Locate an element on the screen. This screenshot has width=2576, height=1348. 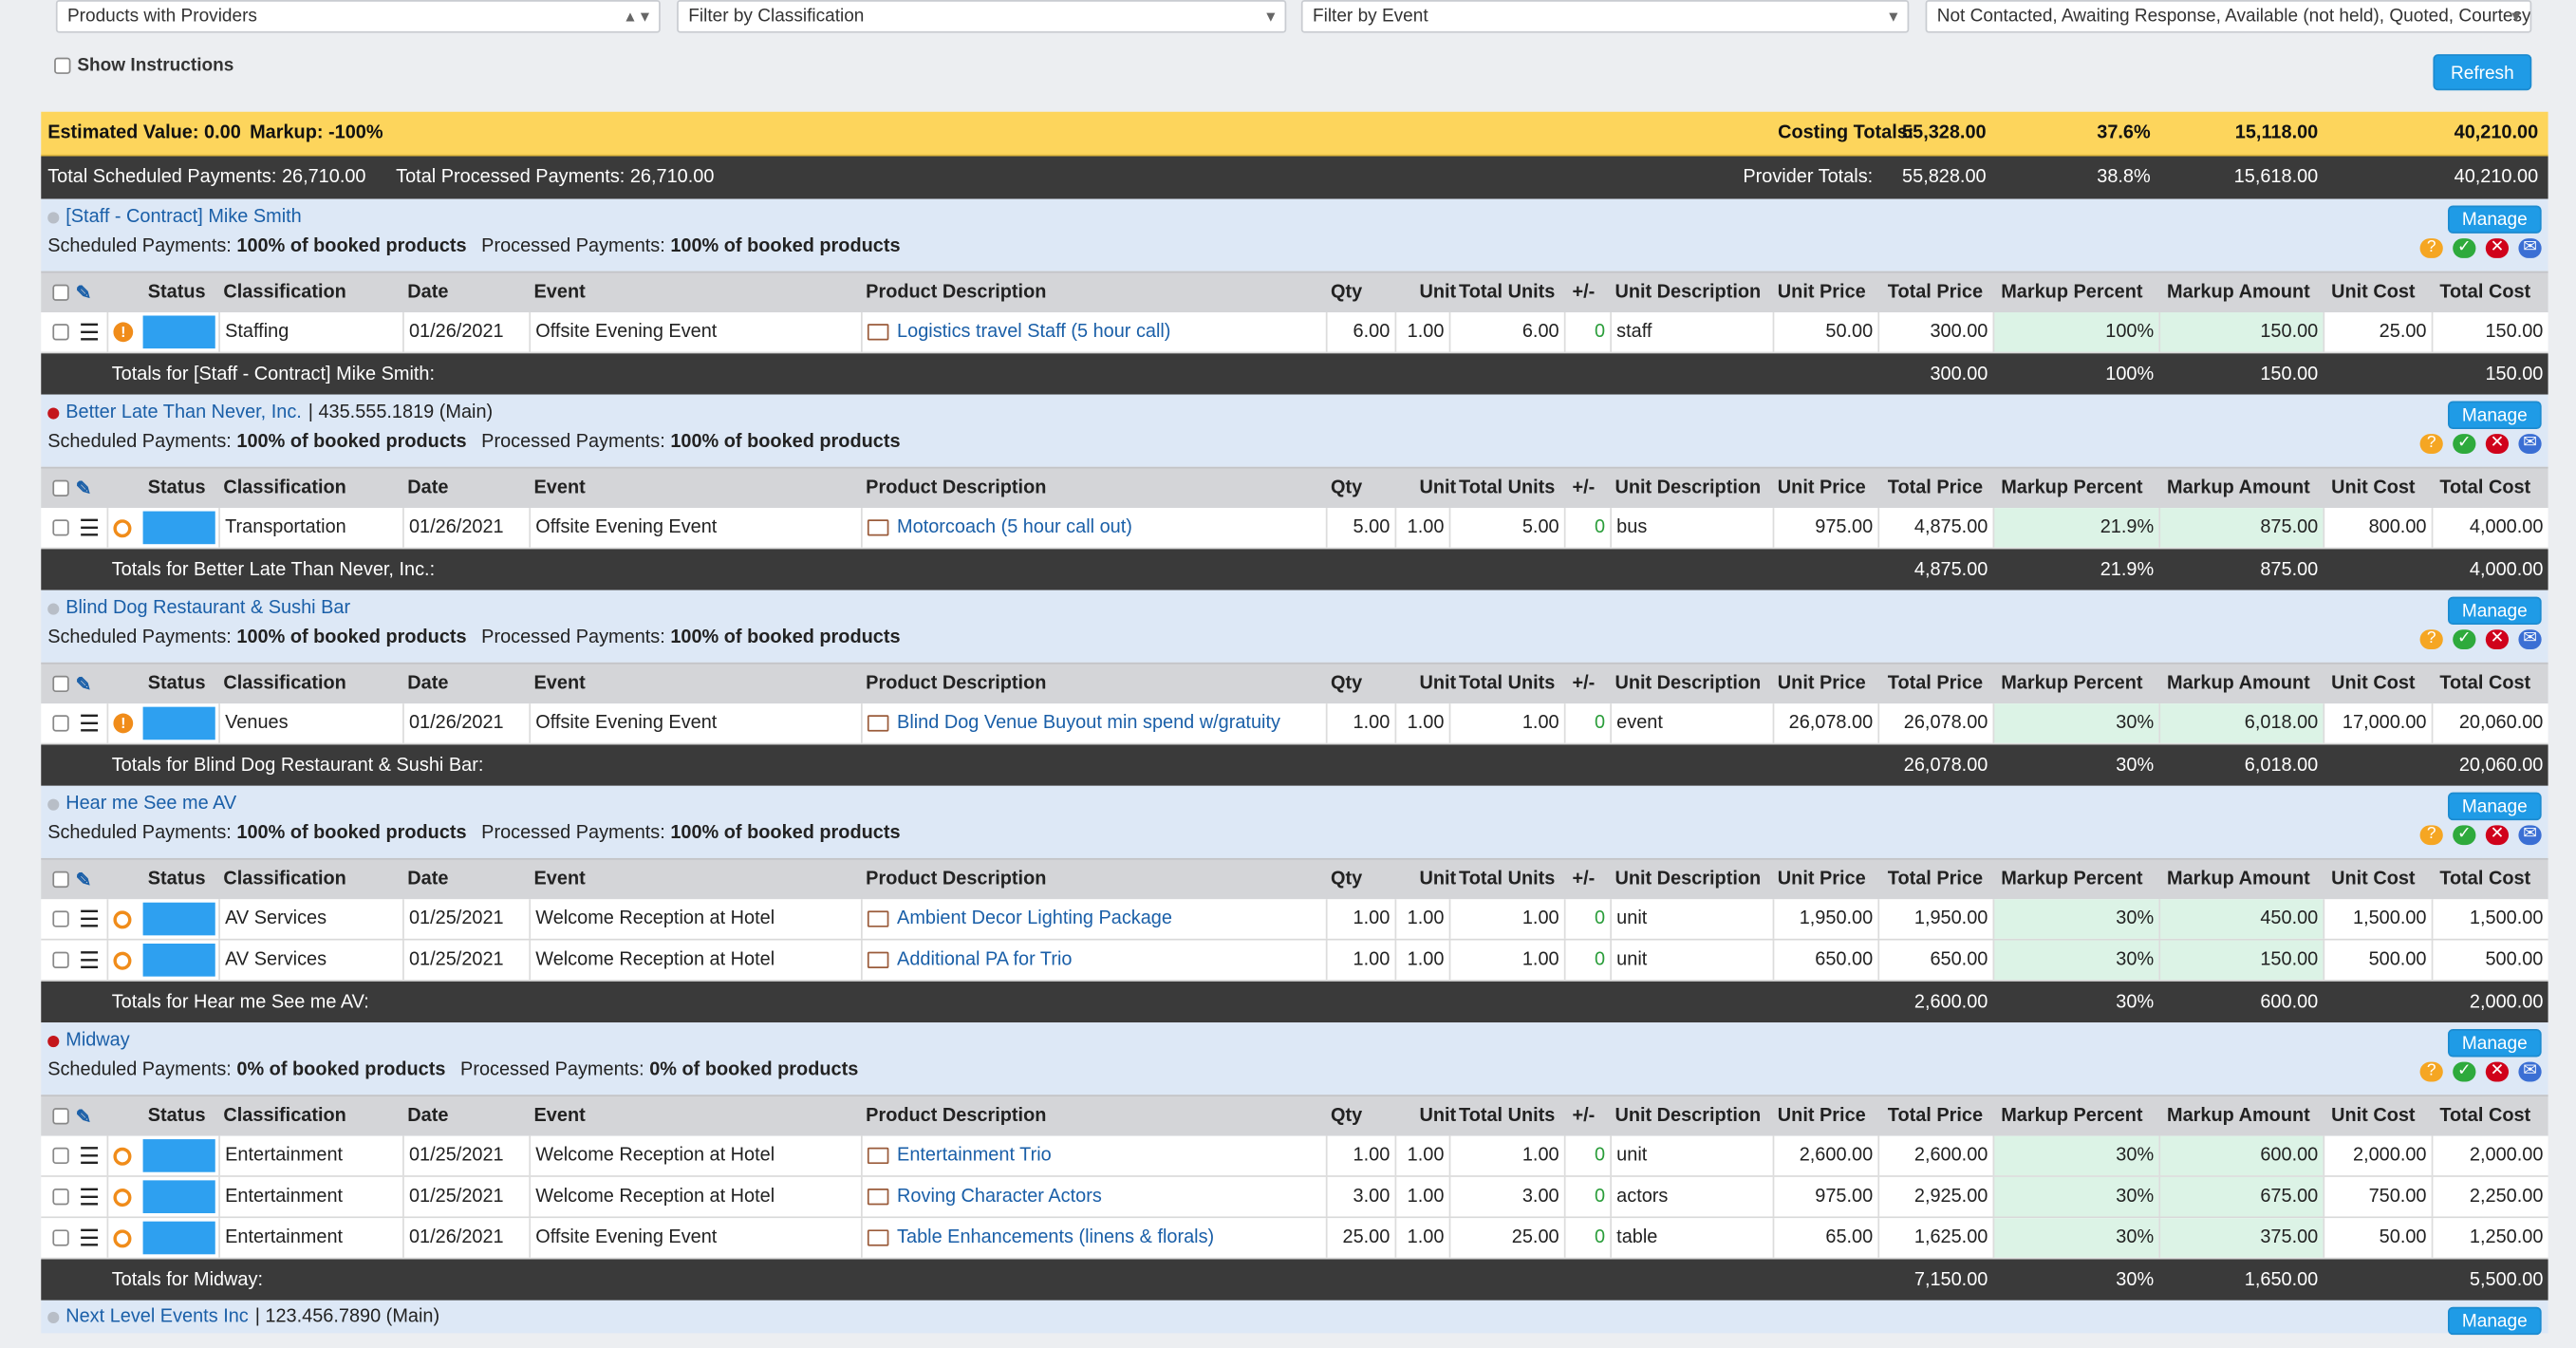
refresh-button: Refresh is located at coordinates (2482, 72).